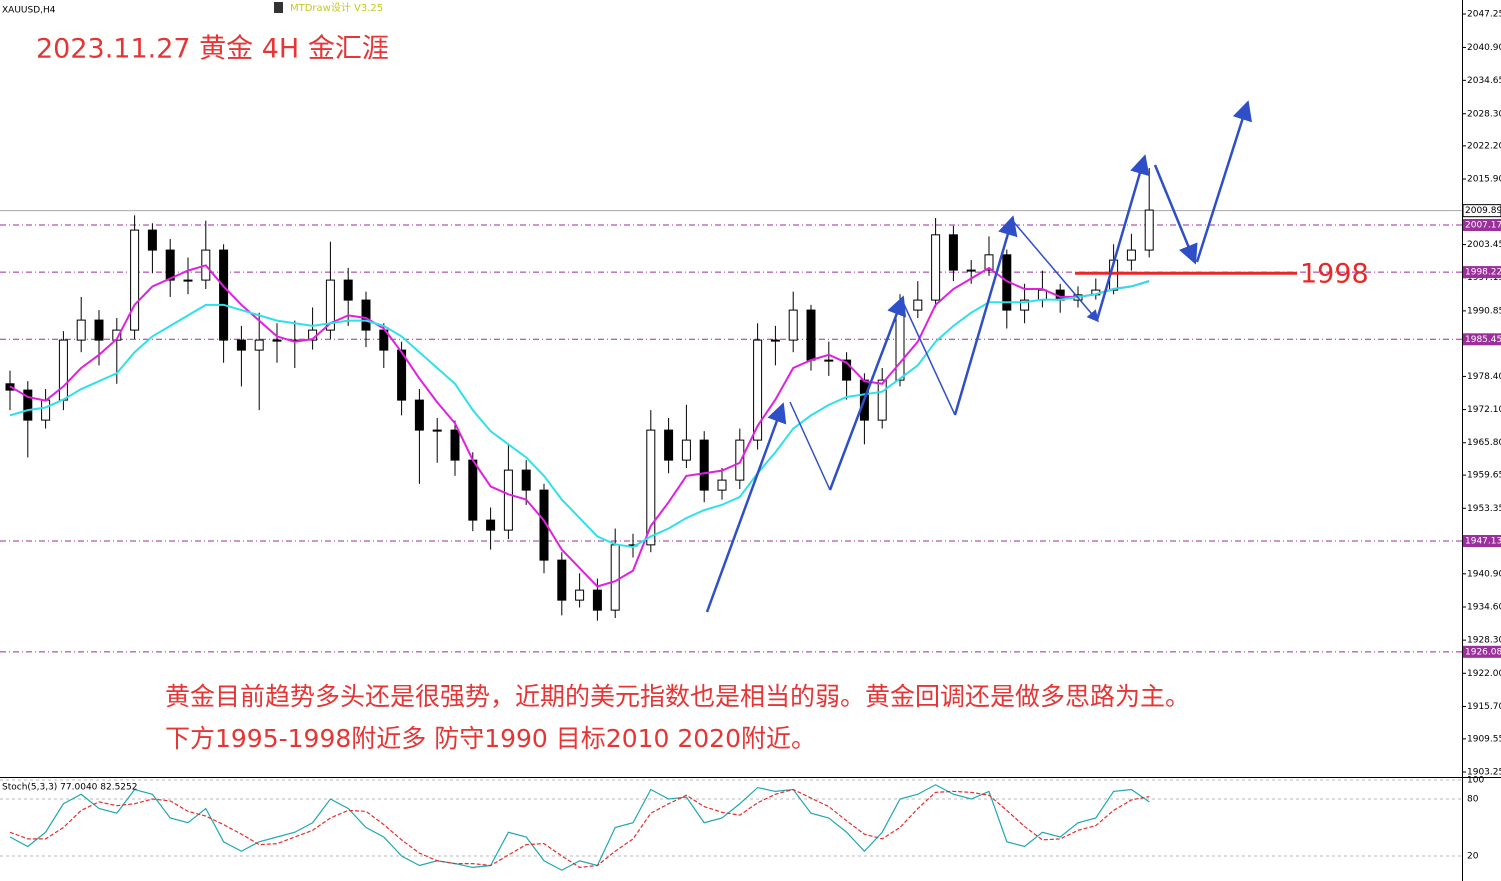 The width and height of the screenshot is (1501, 881). I want to click on y-tick-label: 2034.65, so click(1484, 81).